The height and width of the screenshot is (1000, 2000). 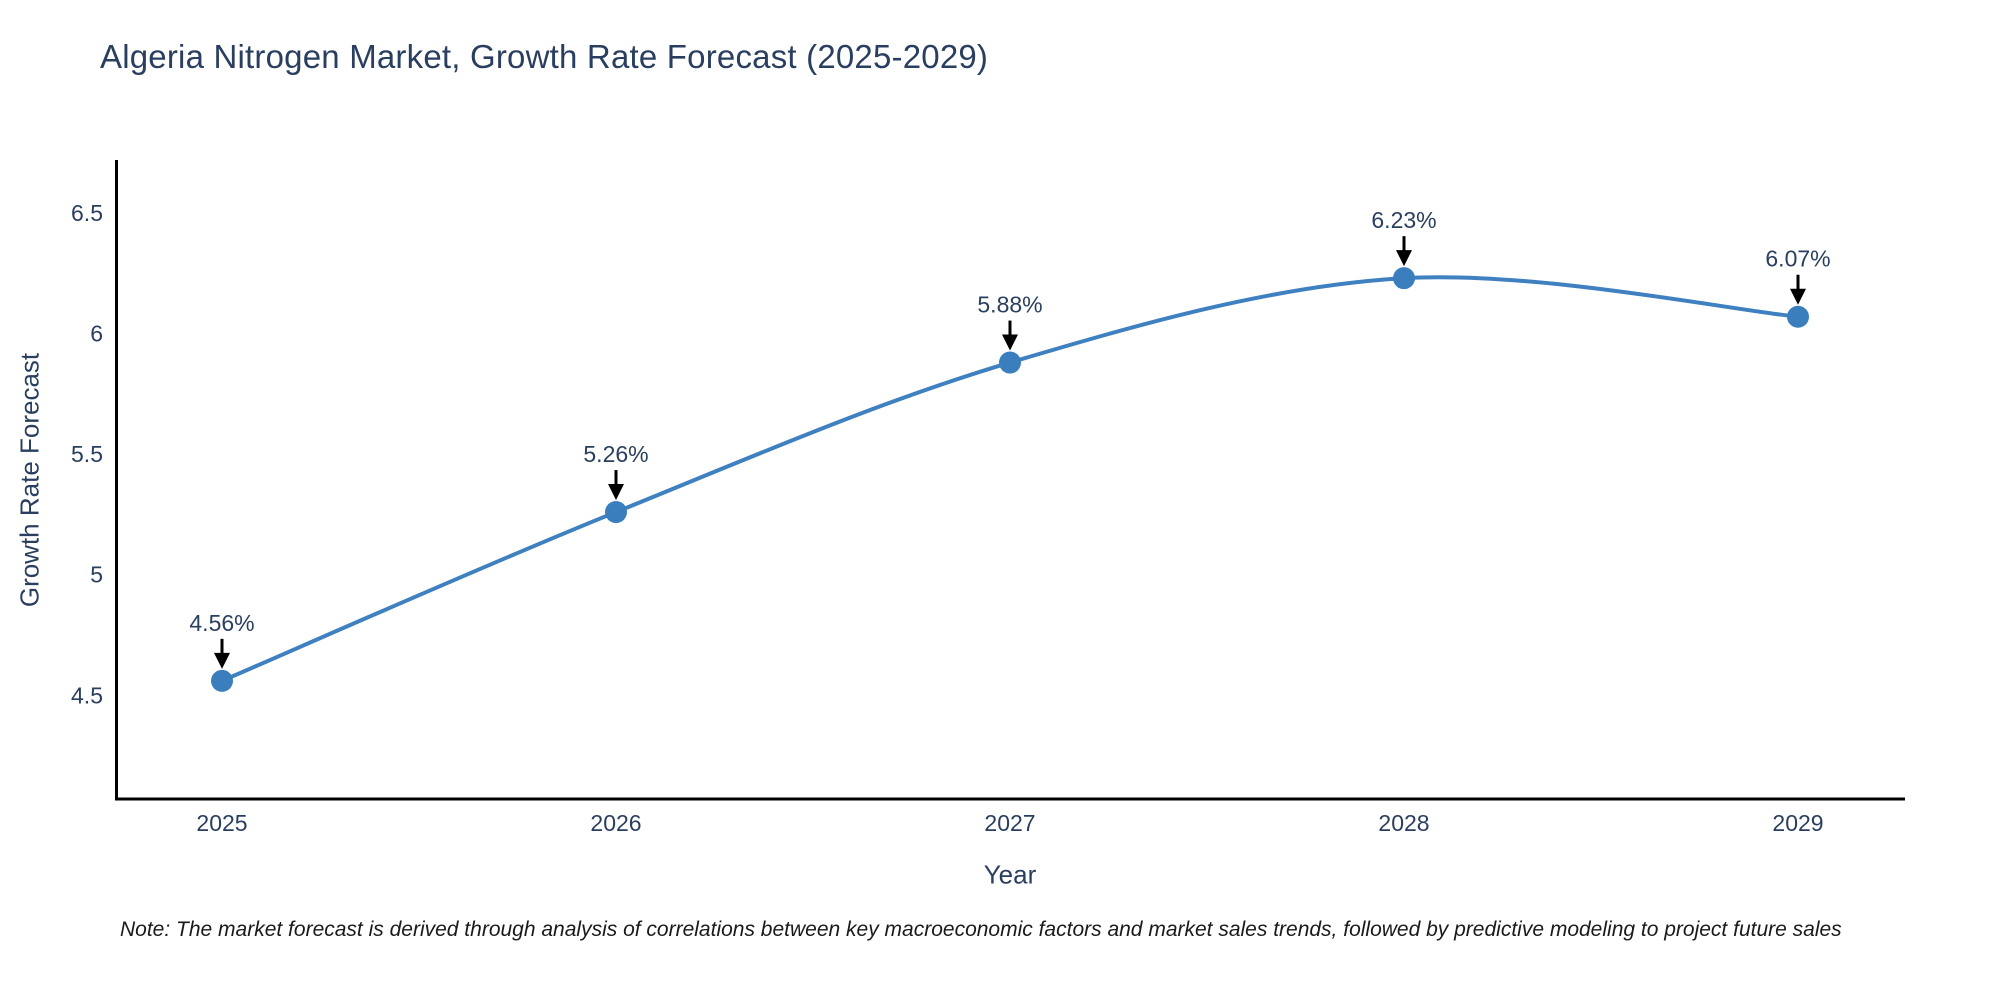 What do you see at coordinates (221, 823) in the screenshot?
I see `x-tick-label: 2025` at bounding box center [221, 823].